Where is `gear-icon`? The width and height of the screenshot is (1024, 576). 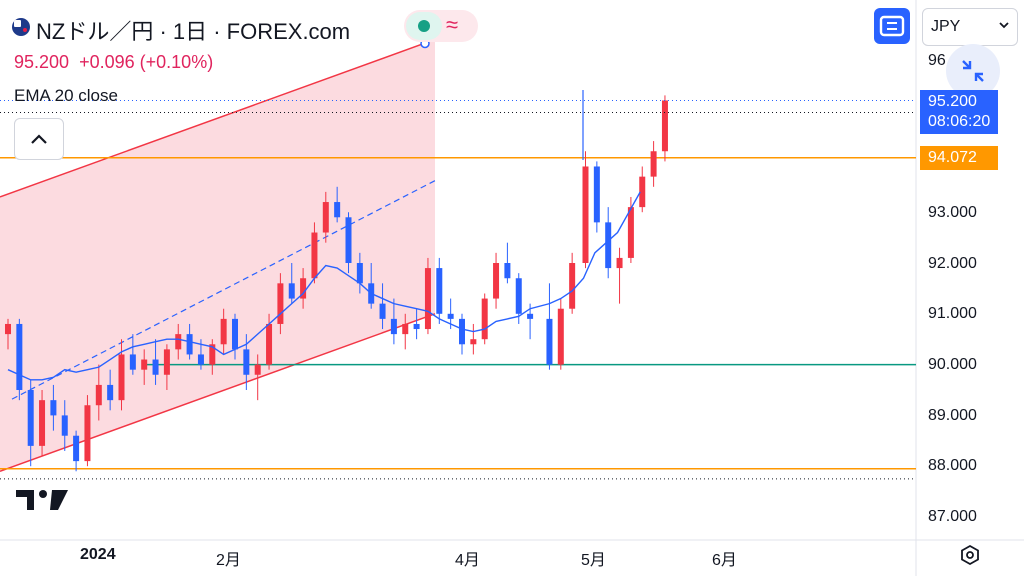
gear-icon is located at coordinates (970, 555).